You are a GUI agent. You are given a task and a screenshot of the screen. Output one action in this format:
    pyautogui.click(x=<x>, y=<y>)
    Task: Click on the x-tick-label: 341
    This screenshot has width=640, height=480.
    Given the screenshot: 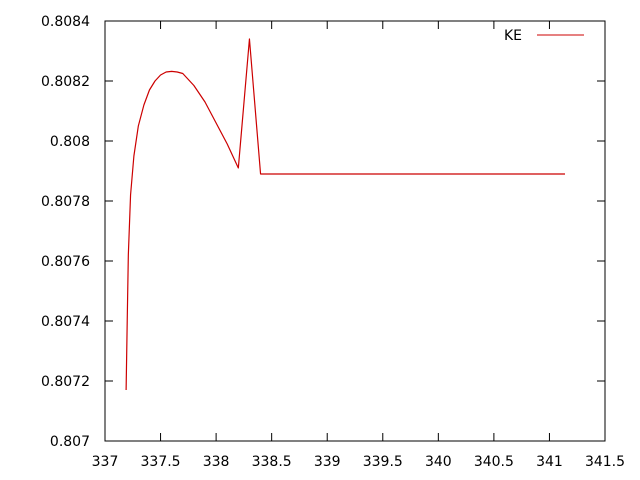 What is the action you would take?
    pyautogui.click(x=549, y=462)
    